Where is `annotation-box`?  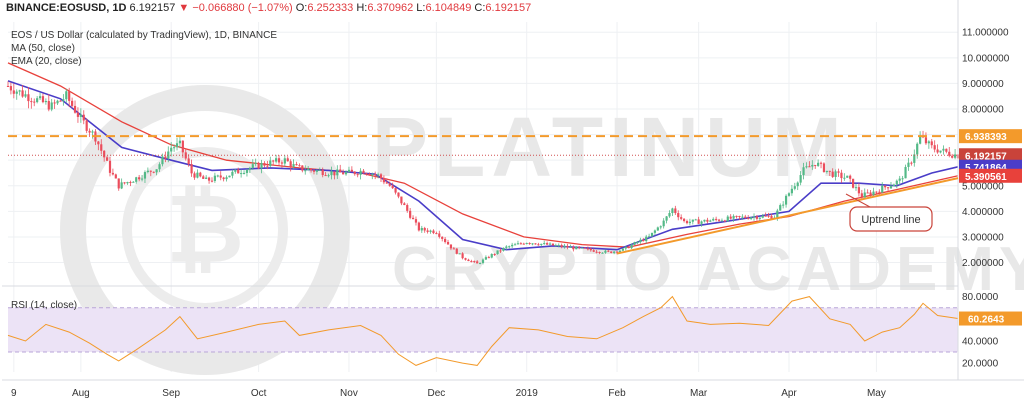 annotation-box is located at coordinates (891, 219).